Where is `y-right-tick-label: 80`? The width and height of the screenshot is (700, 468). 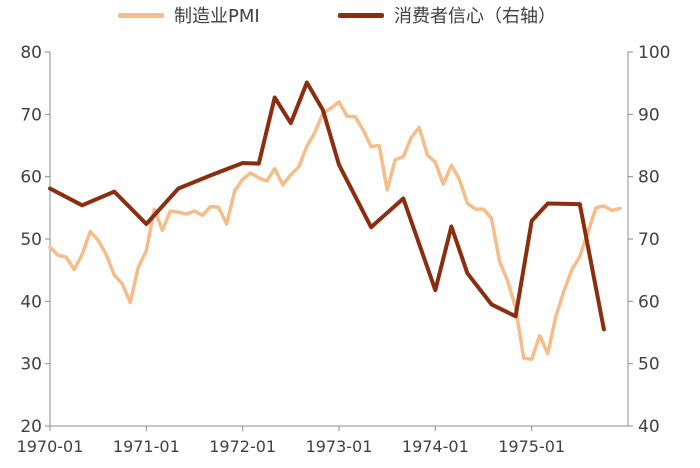
y-right-tick-label: 80 is located at coordinates (649, 178).